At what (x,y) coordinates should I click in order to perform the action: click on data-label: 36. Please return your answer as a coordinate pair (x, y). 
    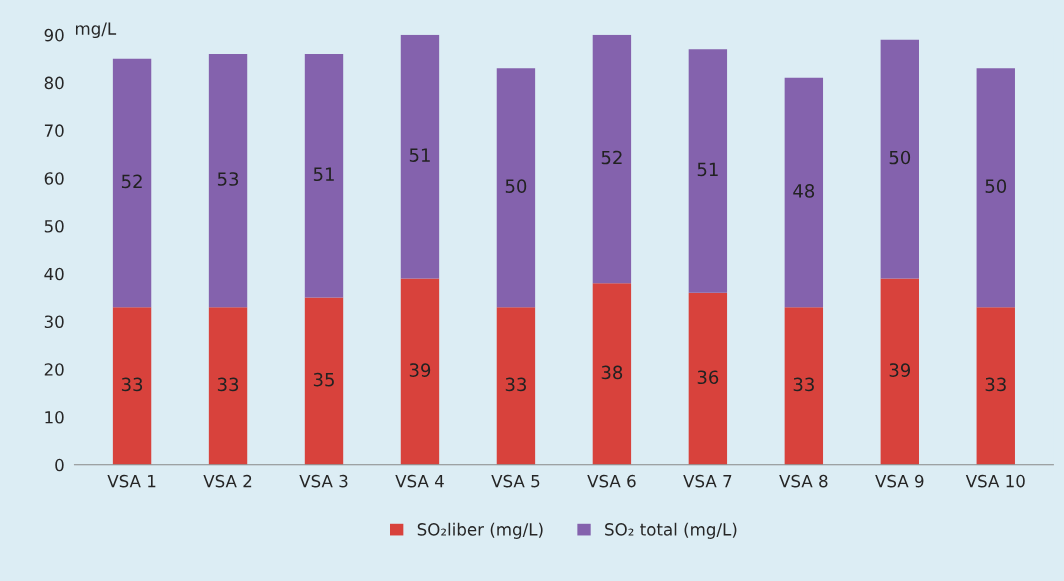
    Looking at the image, I should click on (708, 377).